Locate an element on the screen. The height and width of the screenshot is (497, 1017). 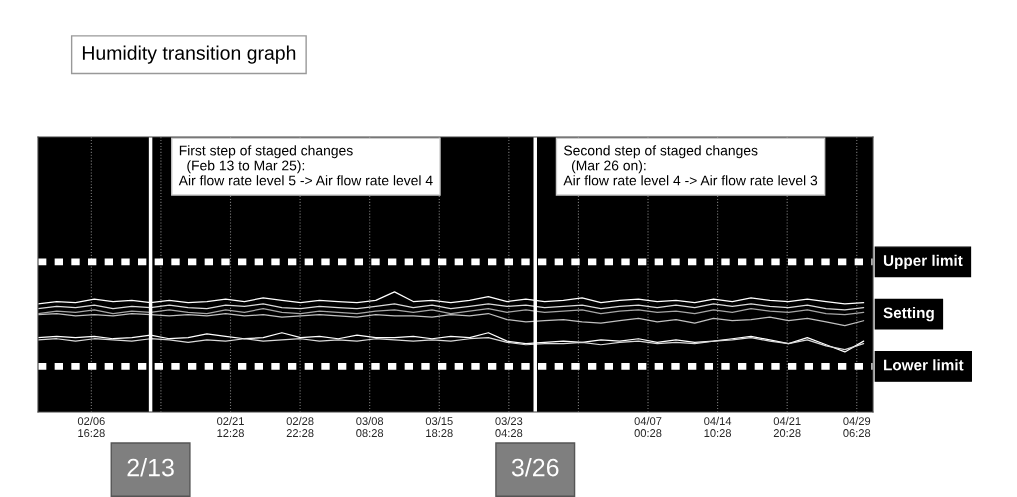
x-tick-label: 04/07 00:28 is located at coordinates (648, 426).